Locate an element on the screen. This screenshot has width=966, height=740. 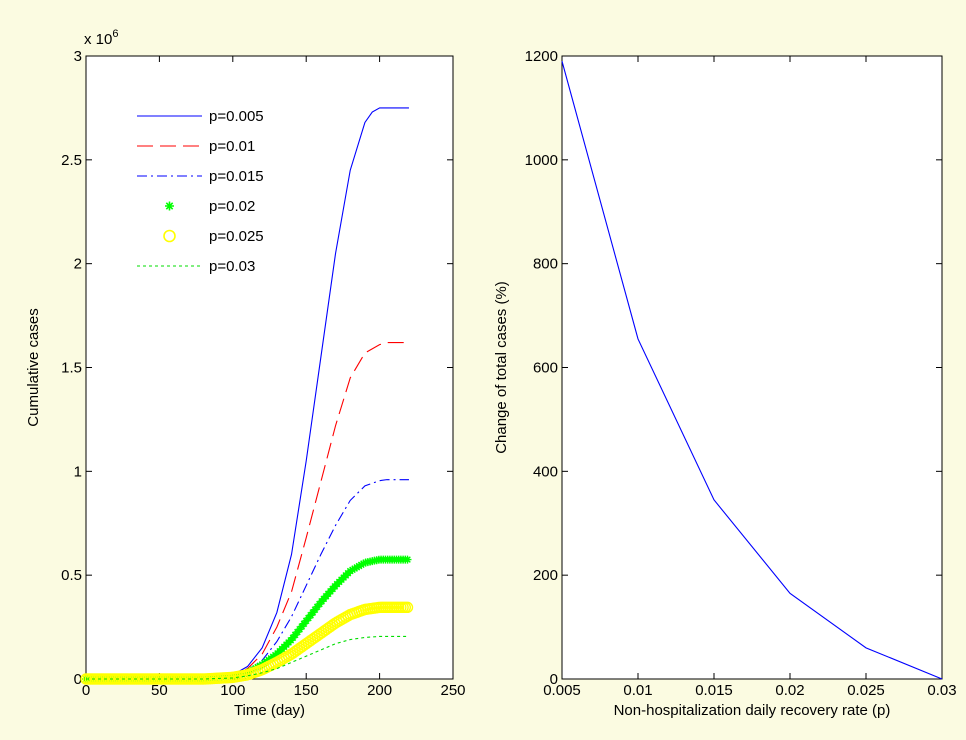
right-y-tick-label: 0 is located at coordinates (554, 679).